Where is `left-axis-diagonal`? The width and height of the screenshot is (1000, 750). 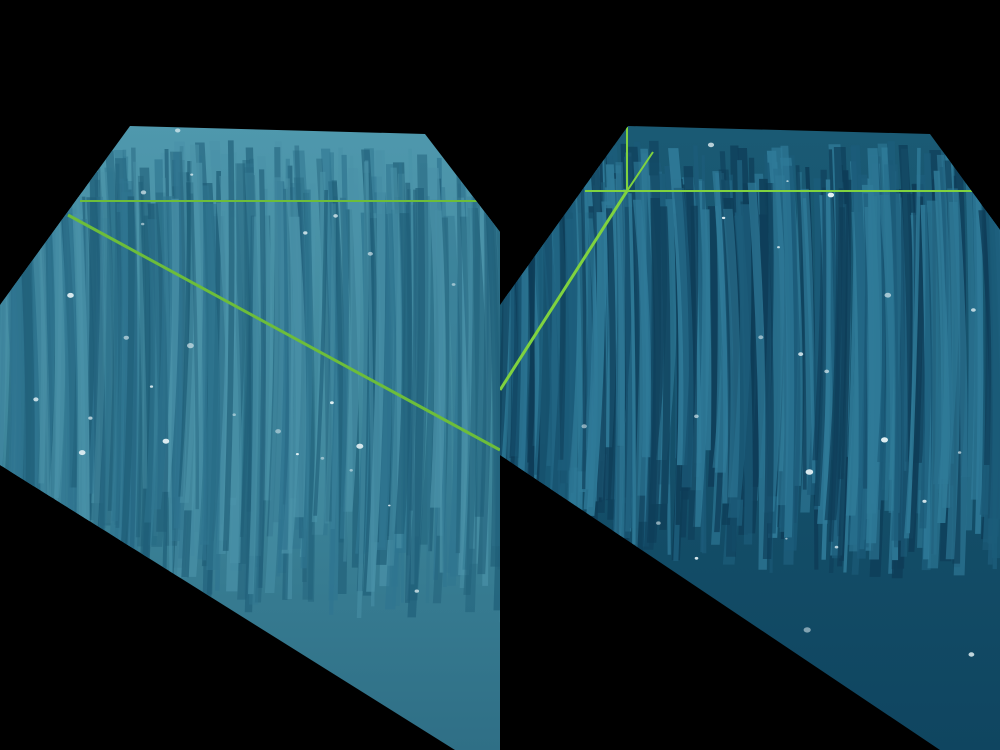 left-axis-diagonal is located at coordinates (283, 332).